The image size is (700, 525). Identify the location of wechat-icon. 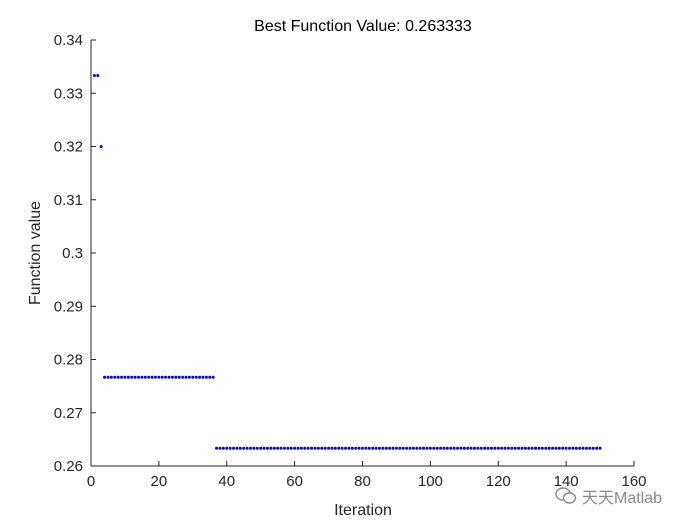
(566, 495).